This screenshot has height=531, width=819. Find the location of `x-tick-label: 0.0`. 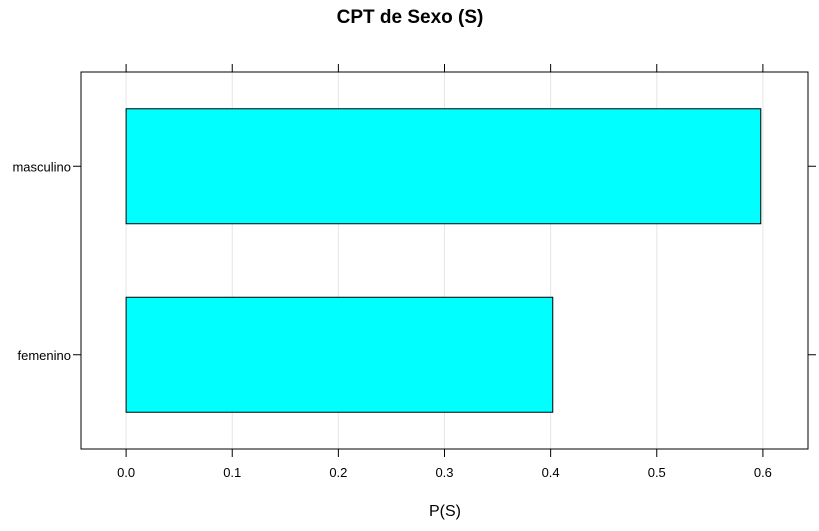

x-tick-label: 0.0 is located at coordinates (126, 472).